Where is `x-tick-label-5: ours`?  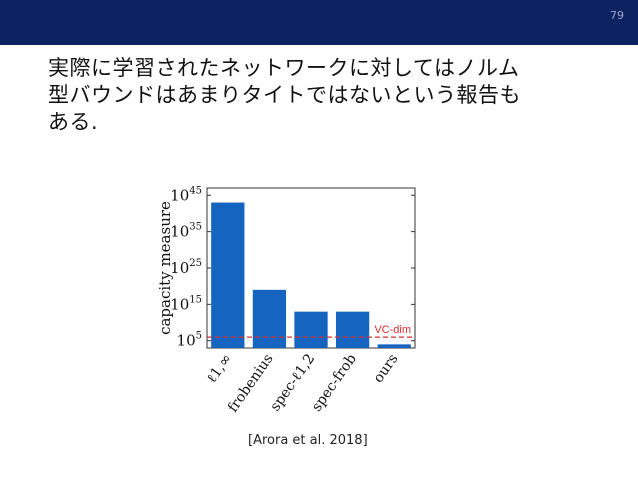 x-tick-label-5: ours is located at coordinates (385, 368).